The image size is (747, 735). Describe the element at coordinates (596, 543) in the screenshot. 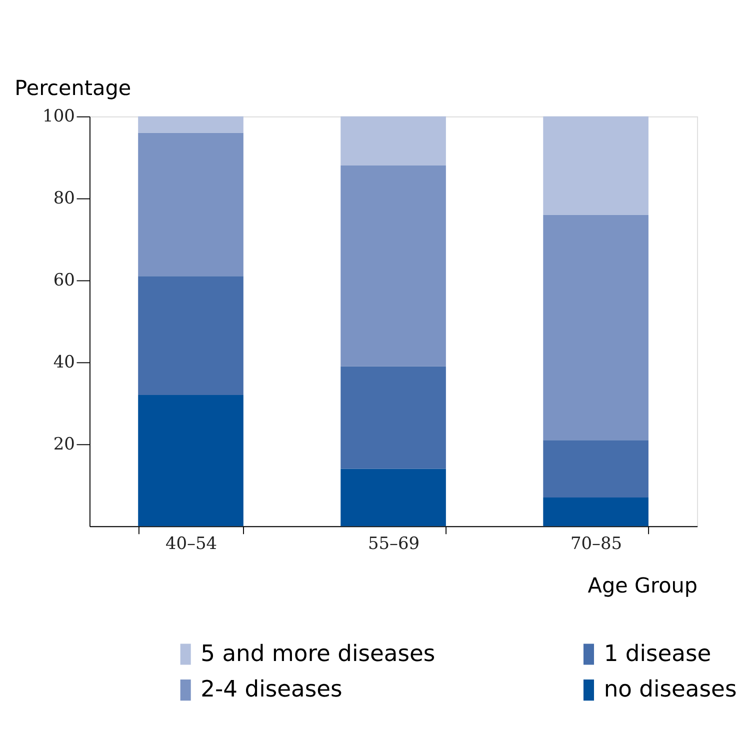

I see `x-tick-label: 70–85` at that location.